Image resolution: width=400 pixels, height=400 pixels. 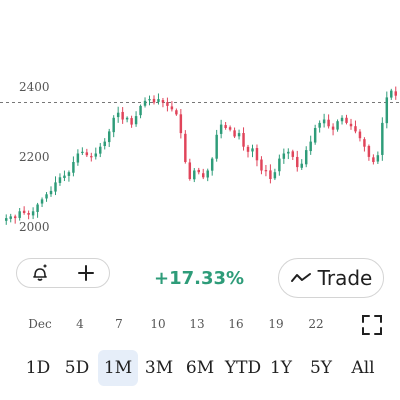 What do you see at coordinates (321, 368) in the screenshot?
I see `range-tab-5y: 5Y` at bounding box center [321, 368].